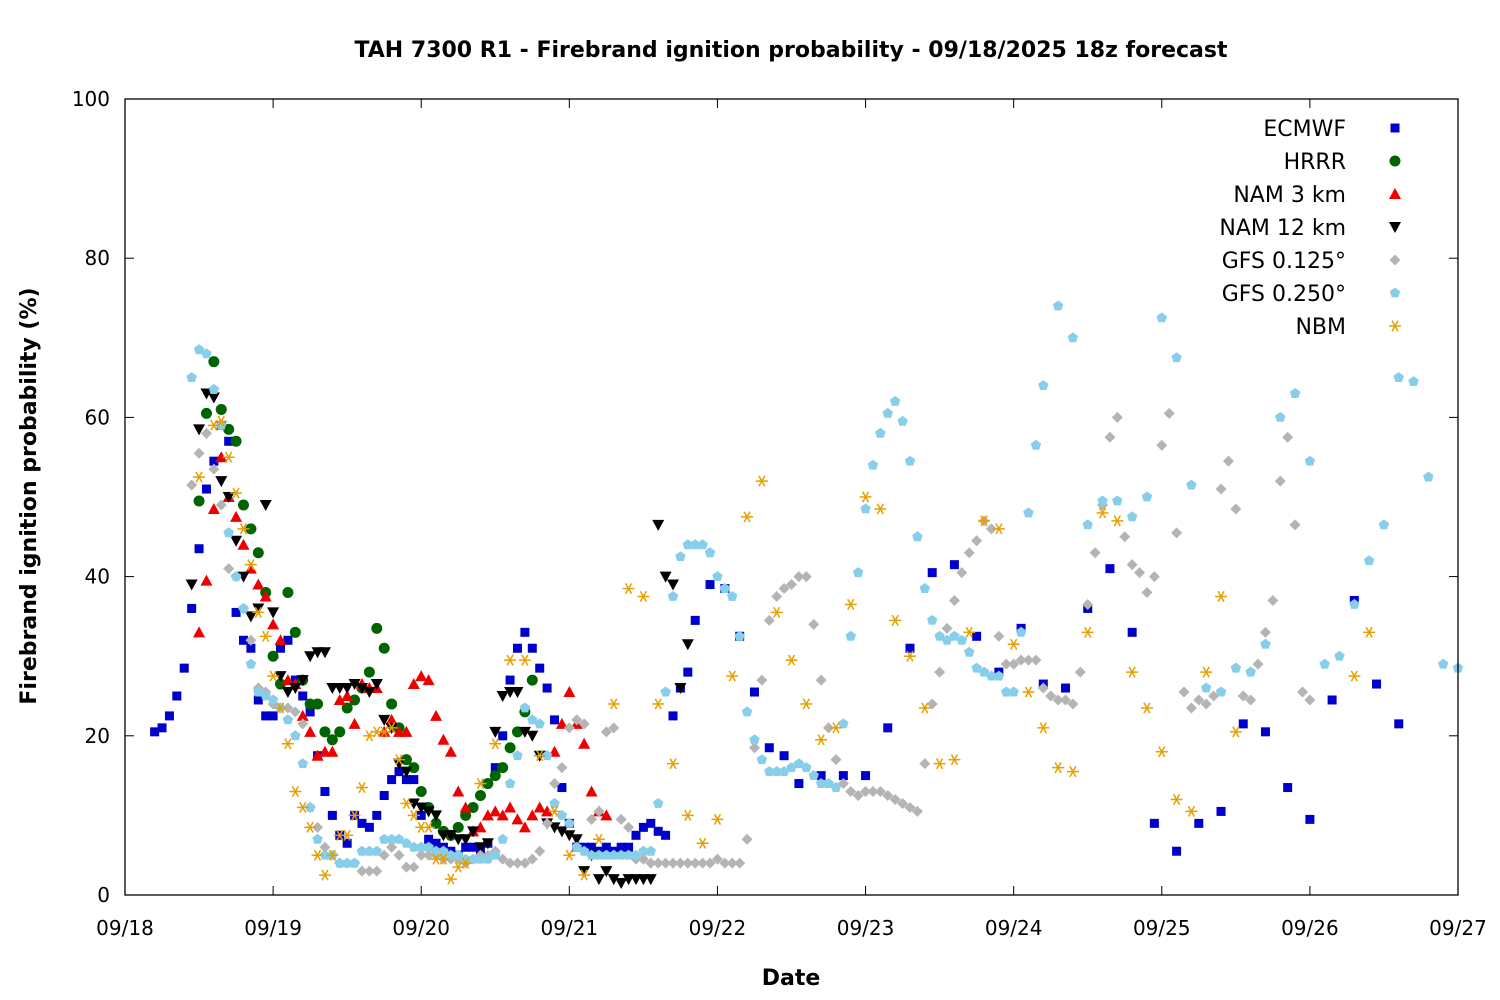  What do you see at coordinates (1395, 128) in the screenshot?
I see `legend-marker` at bounding box center [1395, 128].